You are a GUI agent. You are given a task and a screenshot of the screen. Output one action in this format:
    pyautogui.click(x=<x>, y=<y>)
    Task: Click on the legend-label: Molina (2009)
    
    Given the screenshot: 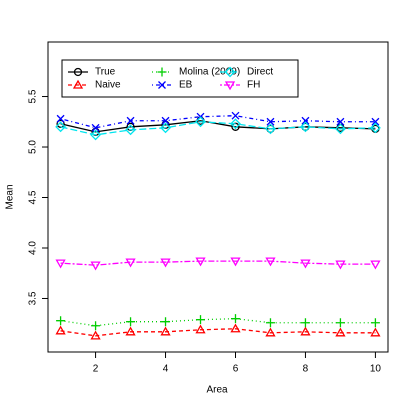 What is the action you would take?
    pyautogui.click(x=209, y=72)
    